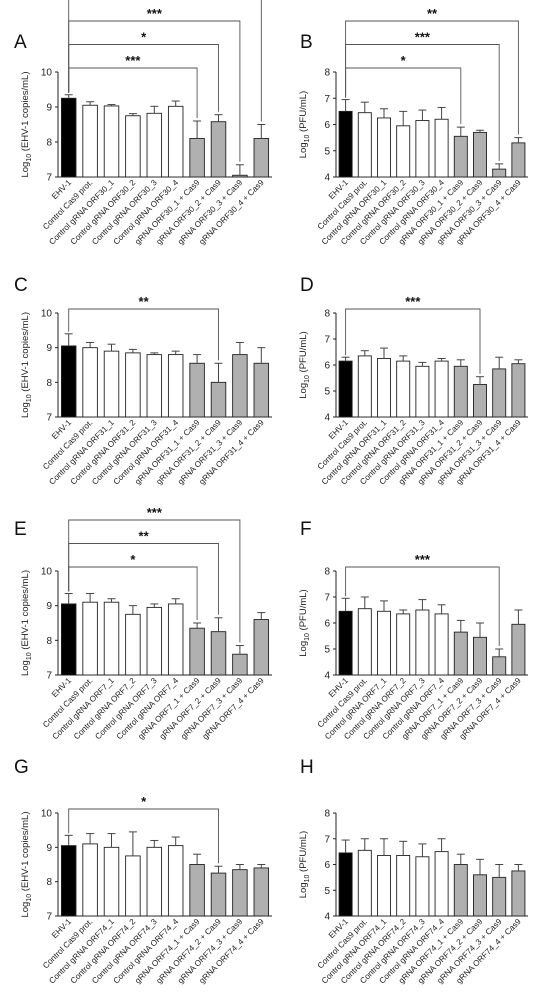 Image resolution: width=550 pixels, height=998 pixels. Describe the element at coordinates (26, 623) in the screenshot. I see `y-axis-label: Log10 (EHV-1 copies/mL)` at that location.